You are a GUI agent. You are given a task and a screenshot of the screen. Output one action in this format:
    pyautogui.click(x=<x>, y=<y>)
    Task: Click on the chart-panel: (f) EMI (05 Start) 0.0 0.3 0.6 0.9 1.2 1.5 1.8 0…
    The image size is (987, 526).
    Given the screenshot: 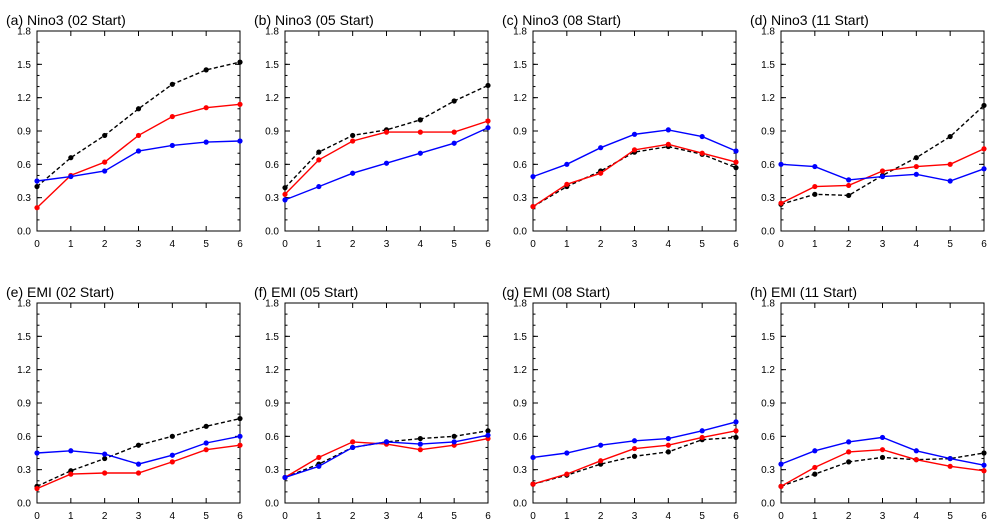 What is the action you would take?
    pyautogui.click(x=372, y=403)
    